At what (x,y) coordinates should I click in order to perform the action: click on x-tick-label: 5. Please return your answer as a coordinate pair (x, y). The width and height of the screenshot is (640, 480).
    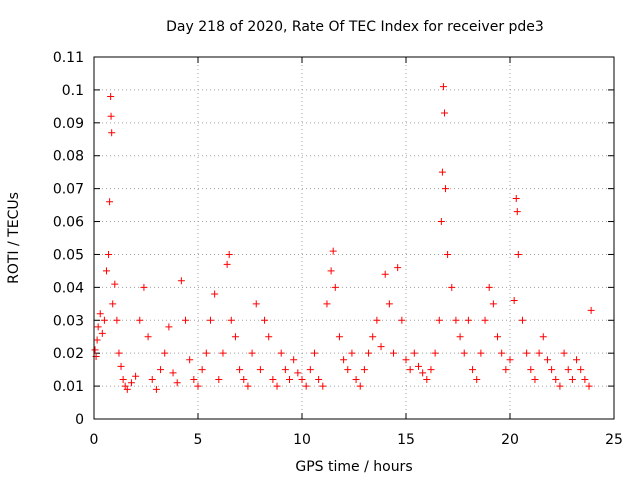
    Looking at the image, I should click on (198, 440).